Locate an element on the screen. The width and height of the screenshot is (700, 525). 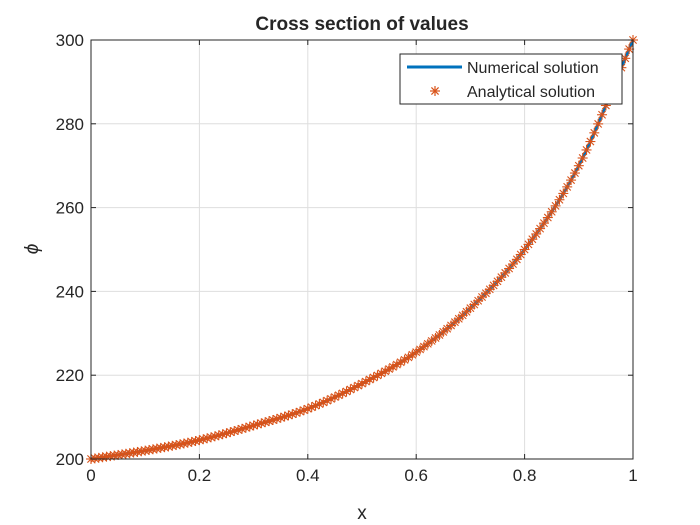
legend: Numerical solution Analytical solution is located at coordinates (511, 79).